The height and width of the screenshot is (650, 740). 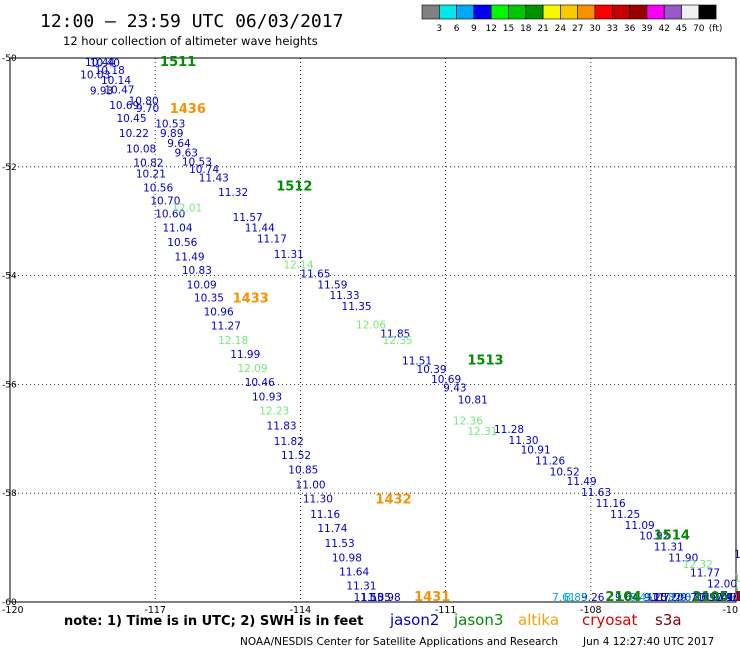 I want to click on wave-height-value: 10.69, so click(x=446, y=380).